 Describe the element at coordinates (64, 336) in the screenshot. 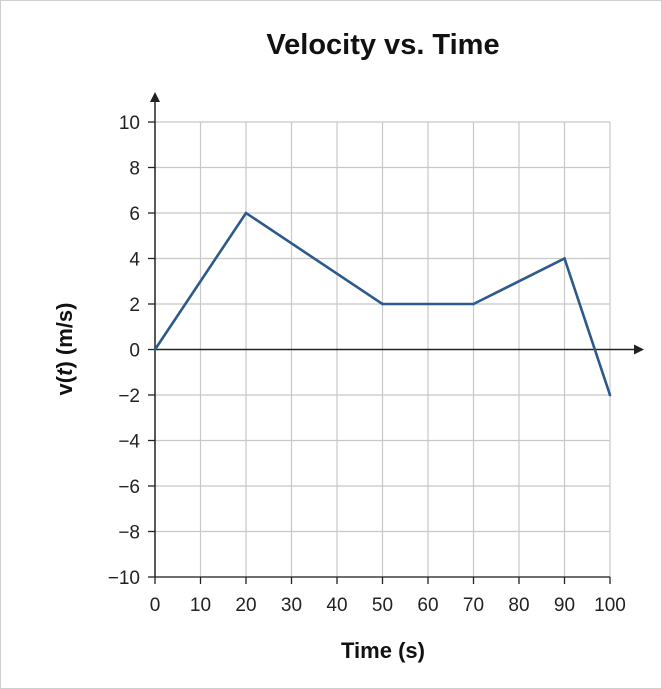

I see `y-axis-title-suffix: ) (m/s)` at that location.